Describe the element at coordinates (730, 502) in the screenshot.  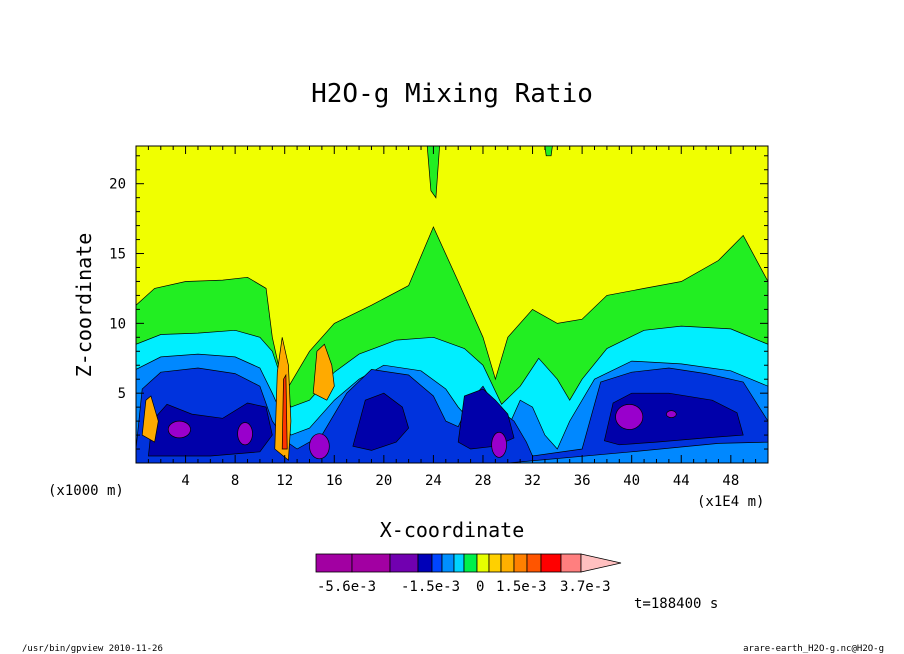
I see `x-unit-note-secondary: (x1E4 m)` at that location.